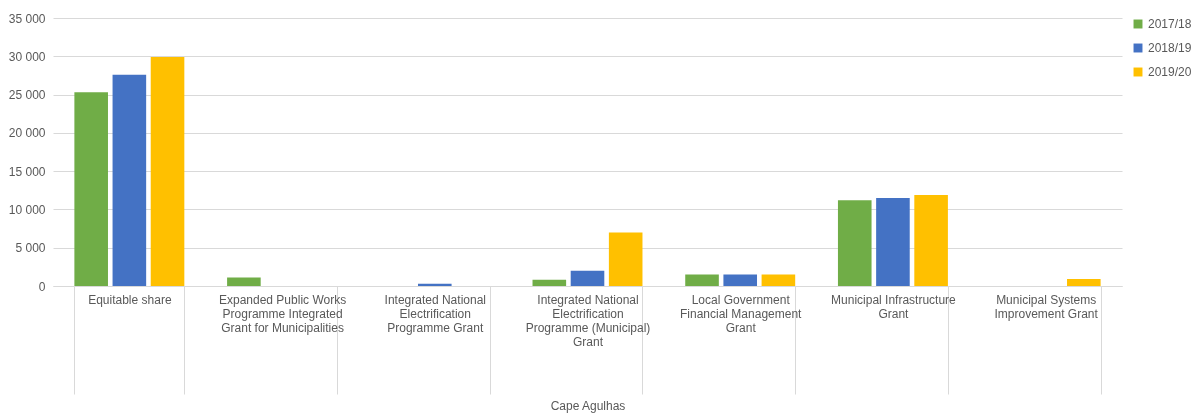 The width and height of the screenshot is (1202, 416). Describe the element at coordinates (588, 320) in the screenshot. I see `x-tick-label: Integrated National Electrification Programme (Municipal) Grant` at that location.